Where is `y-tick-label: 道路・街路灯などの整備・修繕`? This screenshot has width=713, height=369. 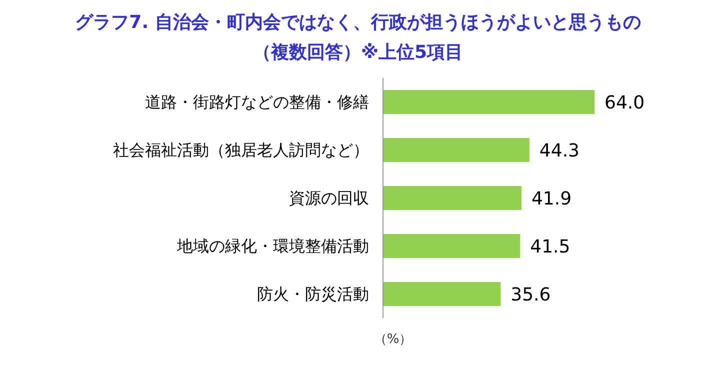
y-tick-label: 道路・街路灯などの整備・修繕 is located at coordinates (257, 102).